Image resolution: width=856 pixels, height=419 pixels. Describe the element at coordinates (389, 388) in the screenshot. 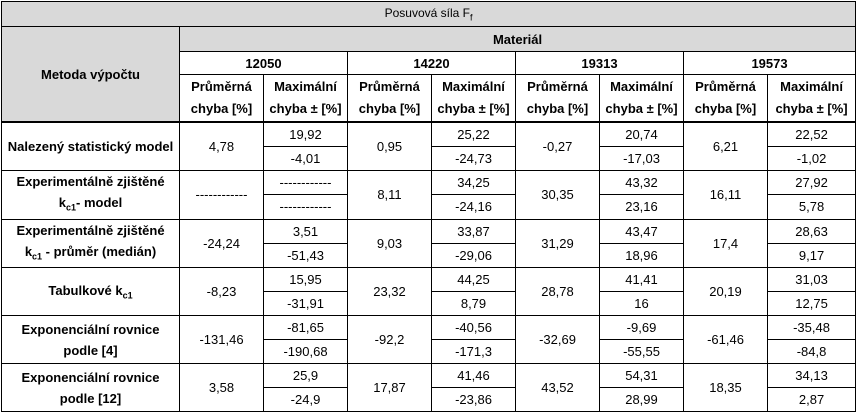

I see `avg-value: 17,87` at that location.